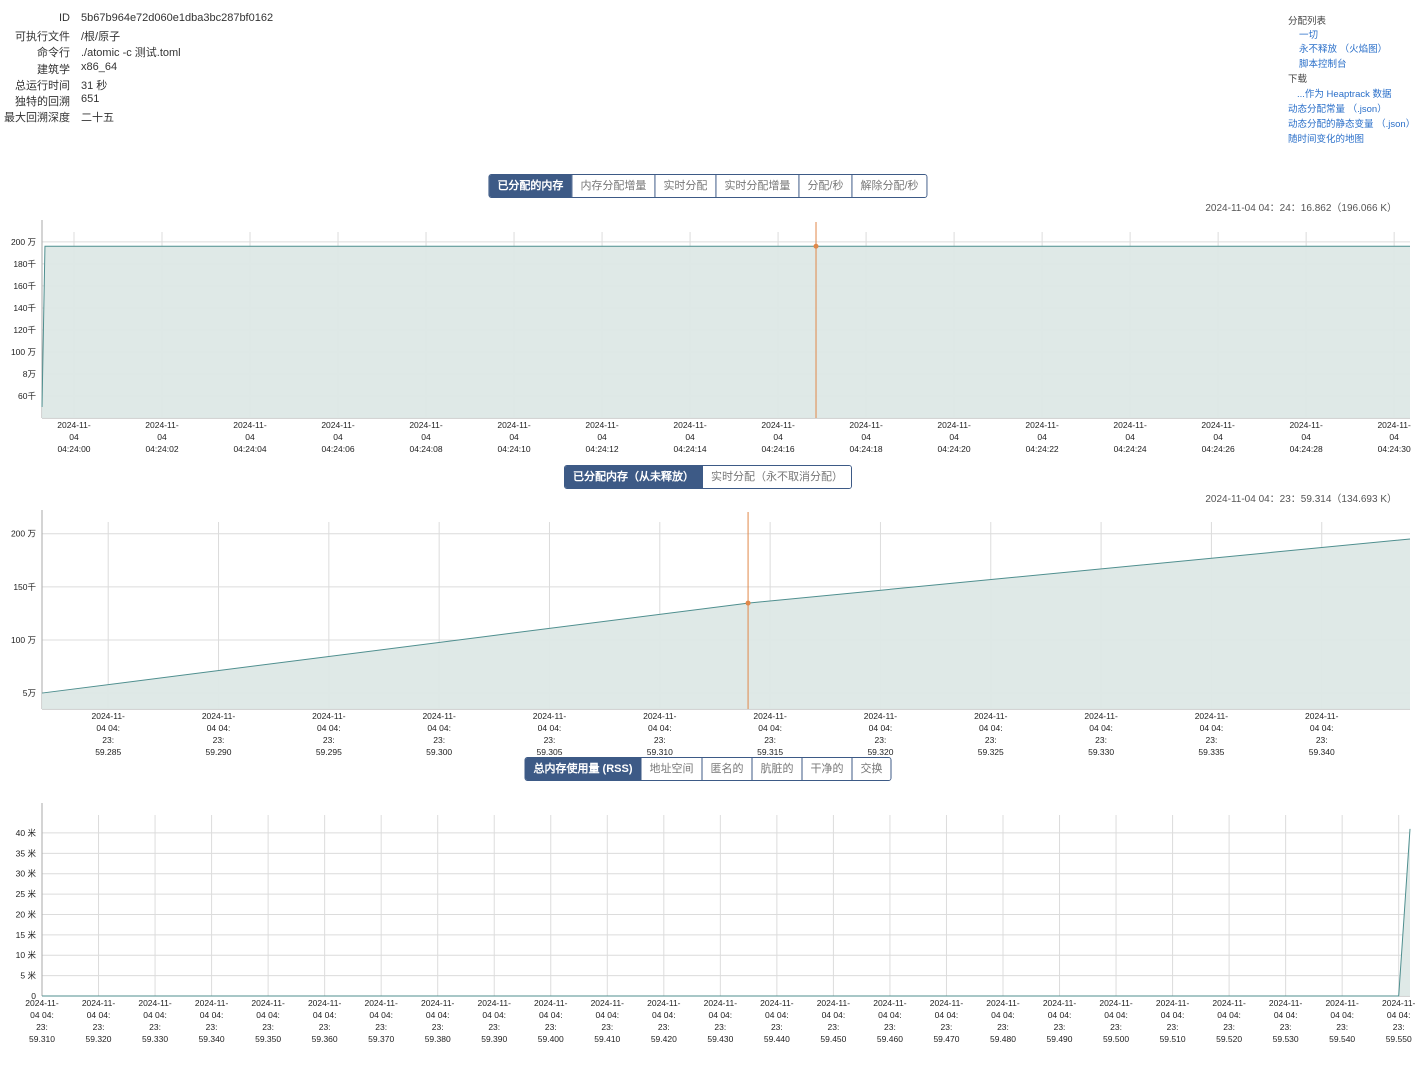  Describe the element at coordinates (1298, 79) in the screenshot. I see `sidebar-title: 下载` at that location.